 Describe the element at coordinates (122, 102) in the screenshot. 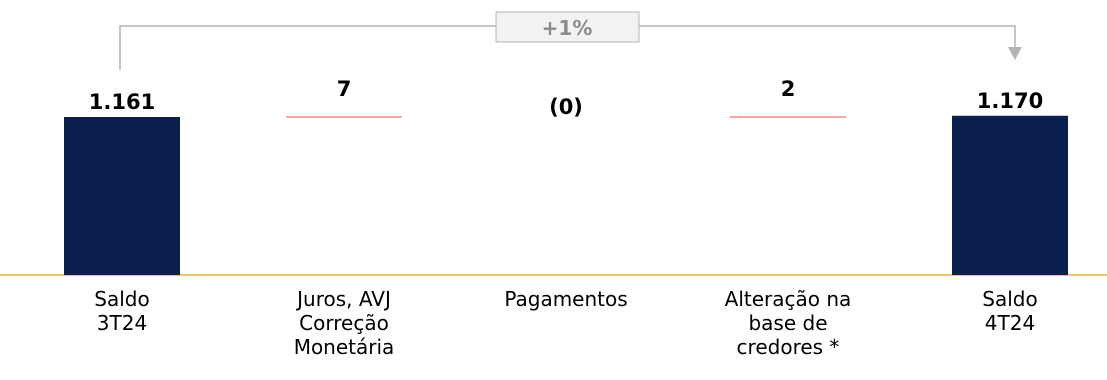

I see `value-label-0: 1.161` at that location.